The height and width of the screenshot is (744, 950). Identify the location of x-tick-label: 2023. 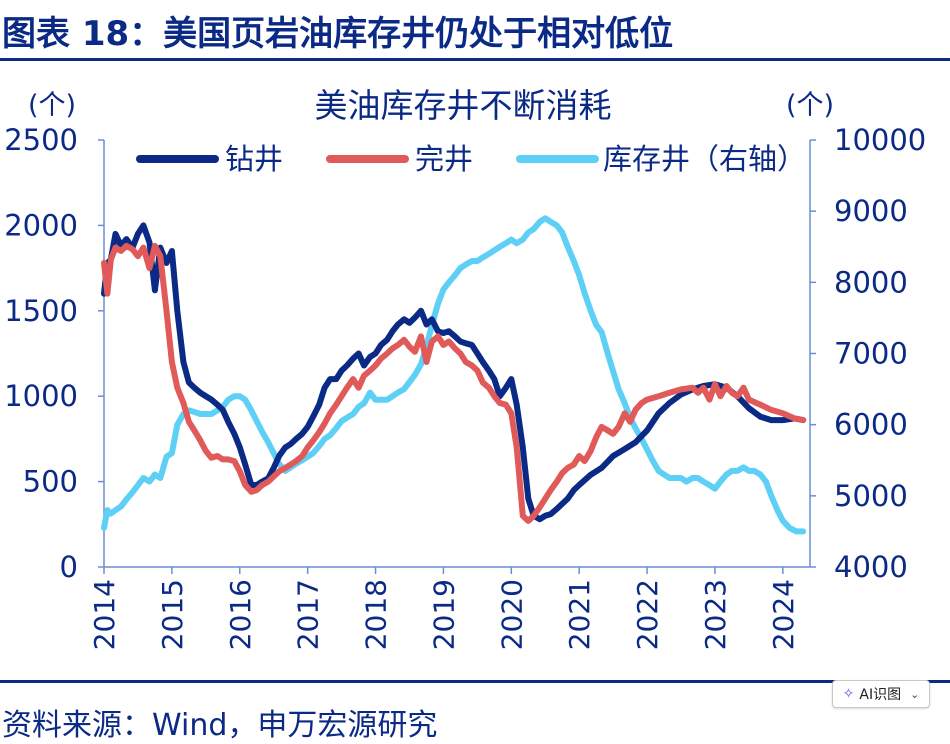
(715, 614).